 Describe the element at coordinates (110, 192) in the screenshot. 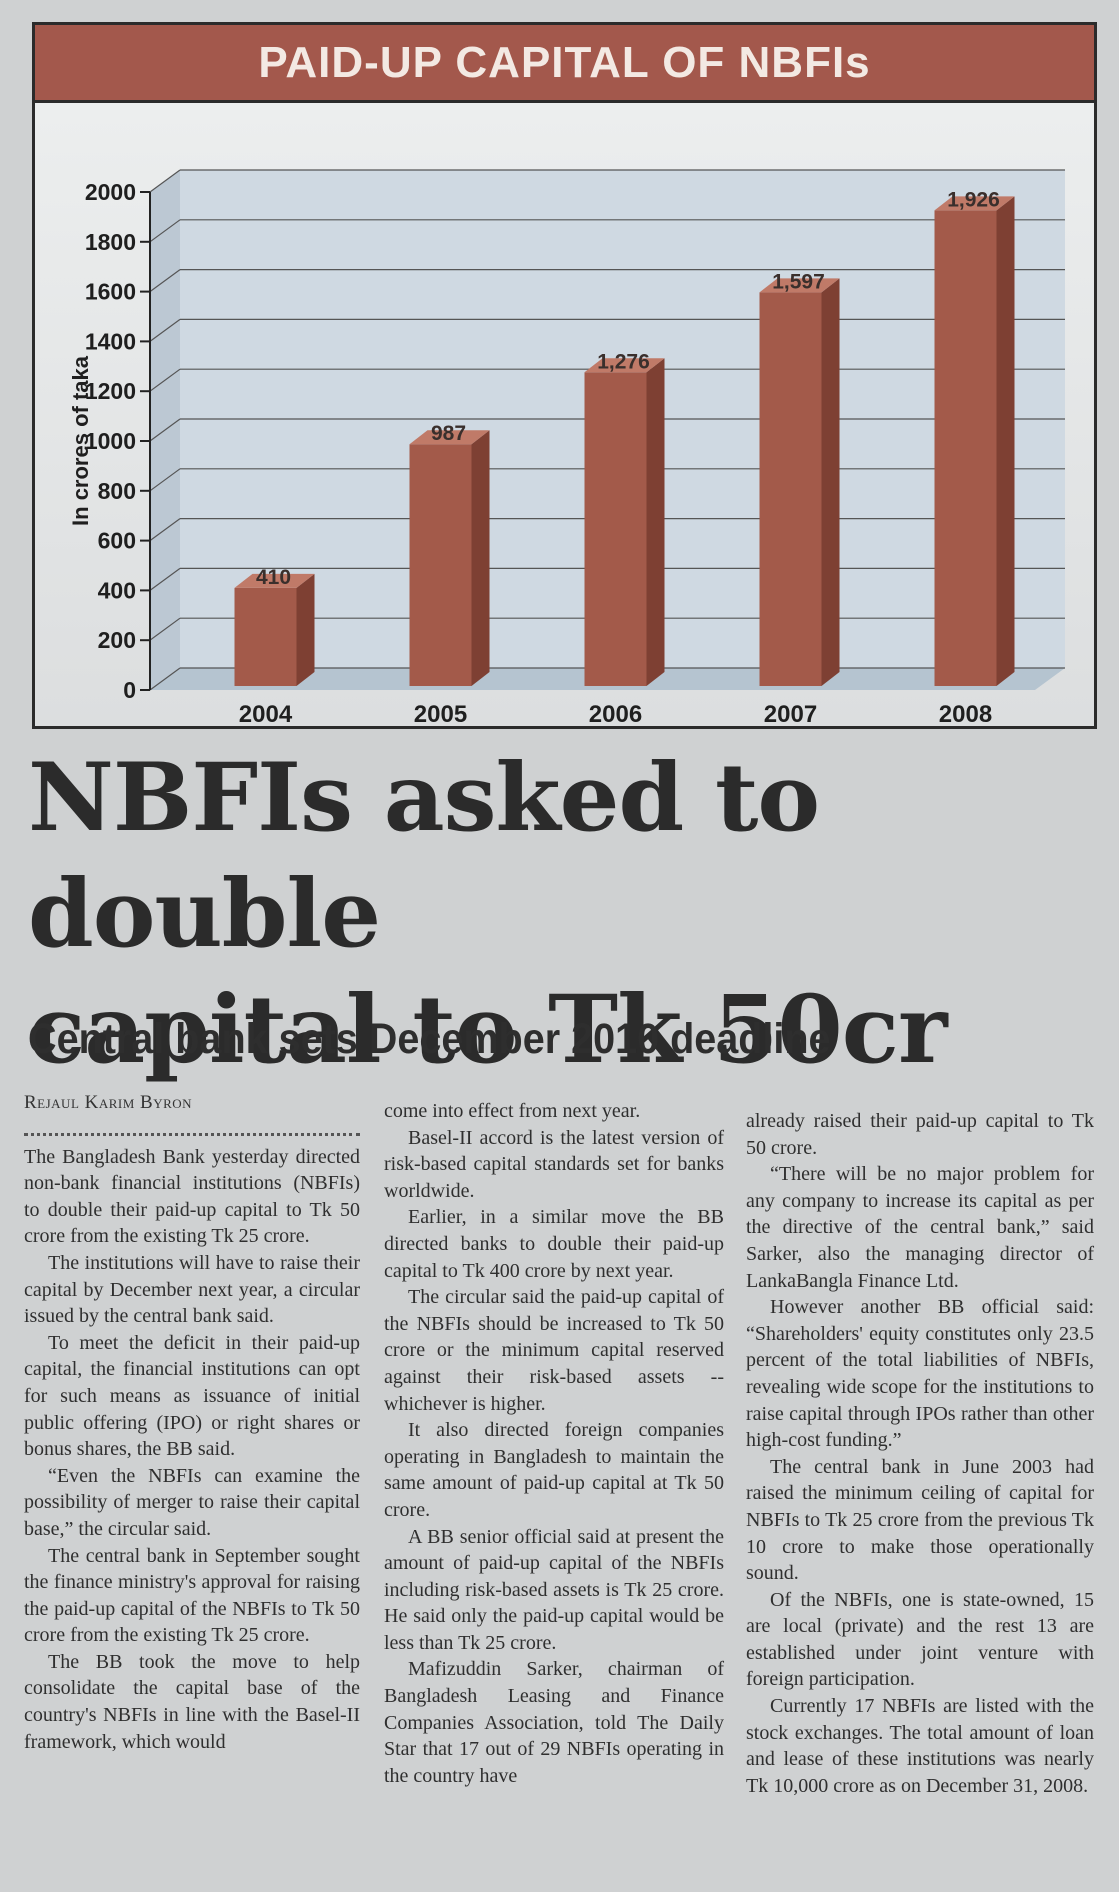

I see `y-tick-label: 2000` at that location.